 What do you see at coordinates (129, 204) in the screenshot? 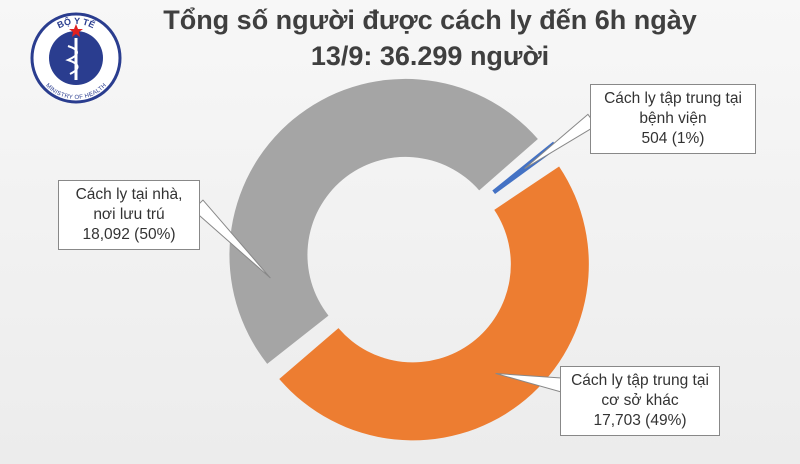
I see `slice-category-label: Cách ly tại nhà, nơi lưu trú` at bounding box center [129, 204].